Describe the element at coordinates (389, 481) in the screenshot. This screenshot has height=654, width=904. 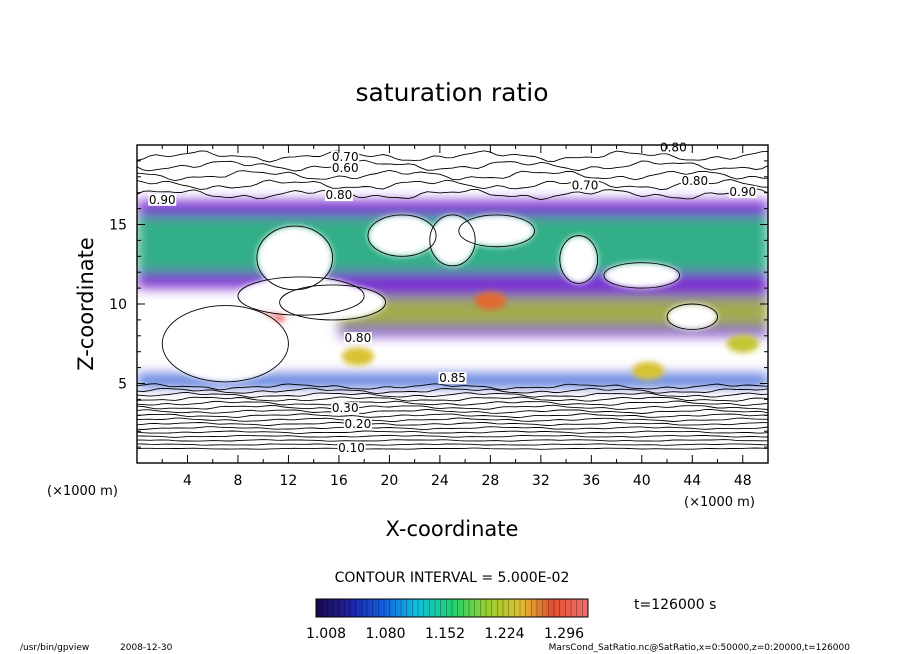
I see `x-tick-label: 20` at that location.